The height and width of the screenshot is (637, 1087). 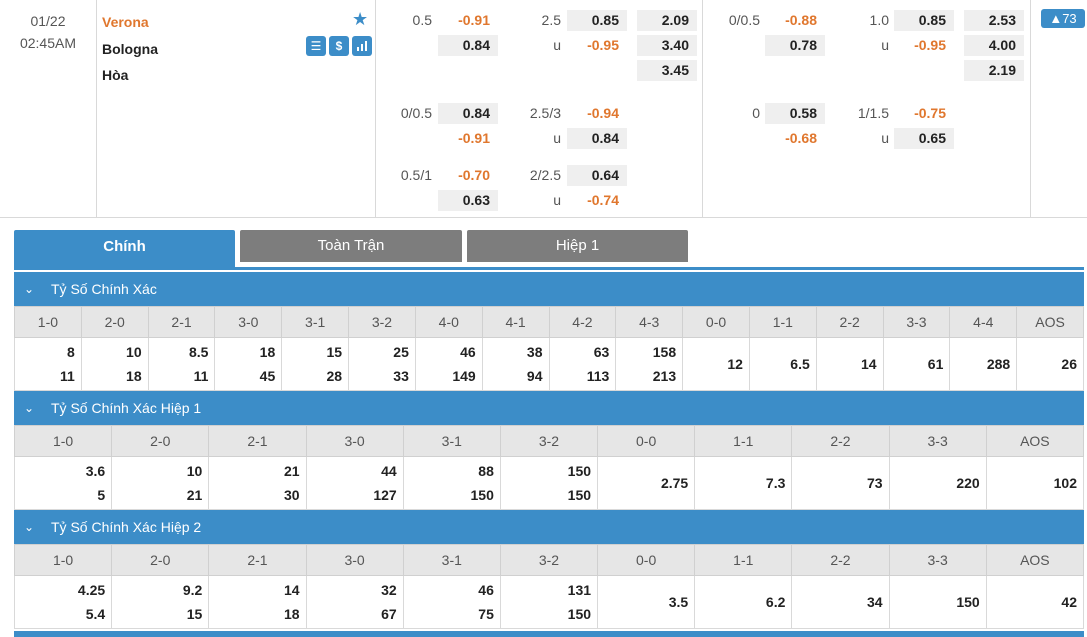 I want to click on odds-cell: 0.58, so click(x=795, y=113).